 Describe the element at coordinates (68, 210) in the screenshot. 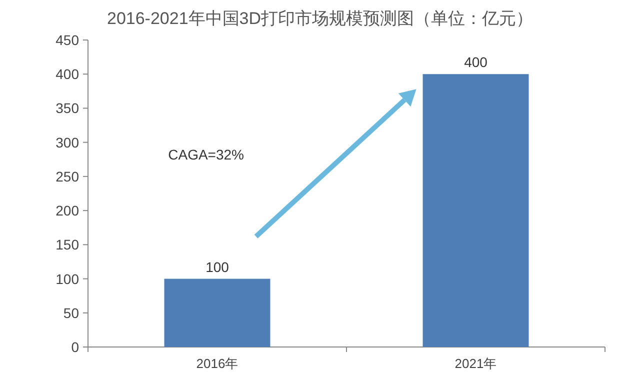

I see `y-tick-label: 200` at that location.